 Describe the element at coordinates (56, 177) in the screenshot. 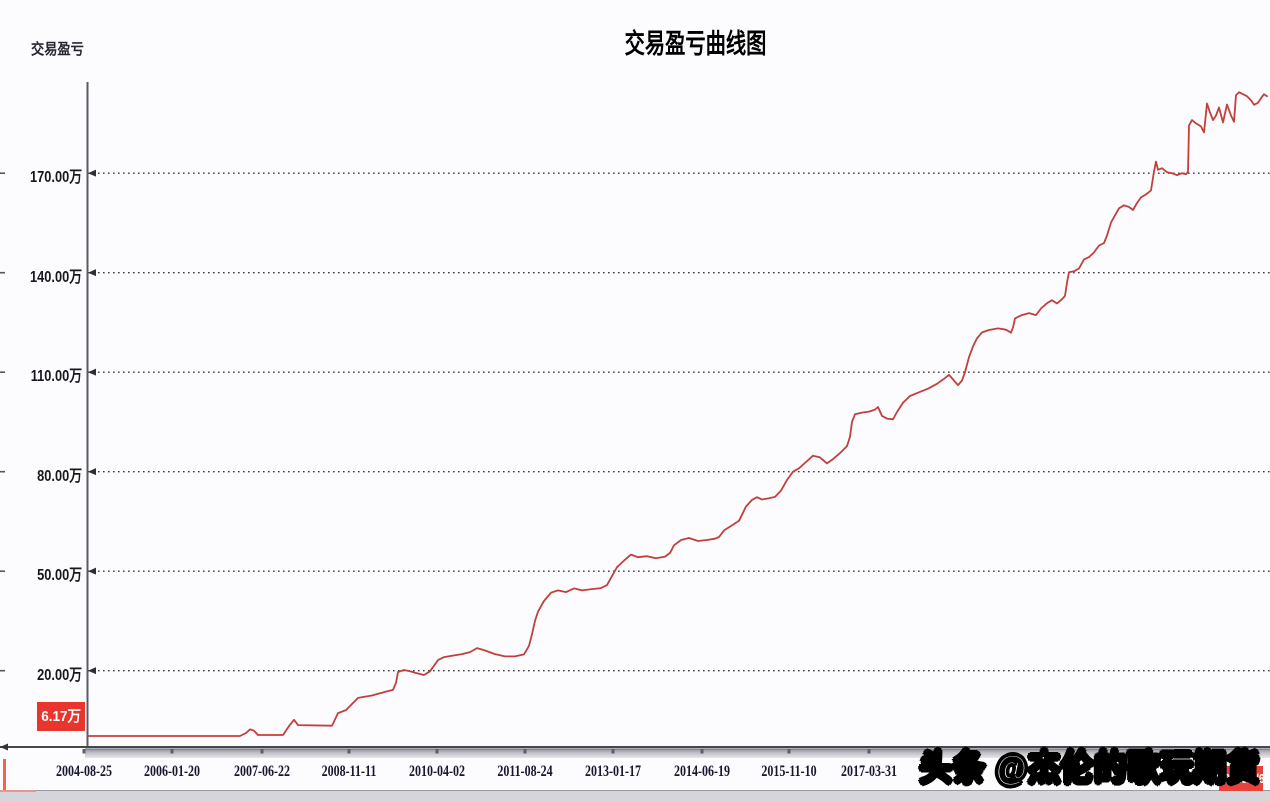

I see `y-tick-label: 170.00万` at that location.